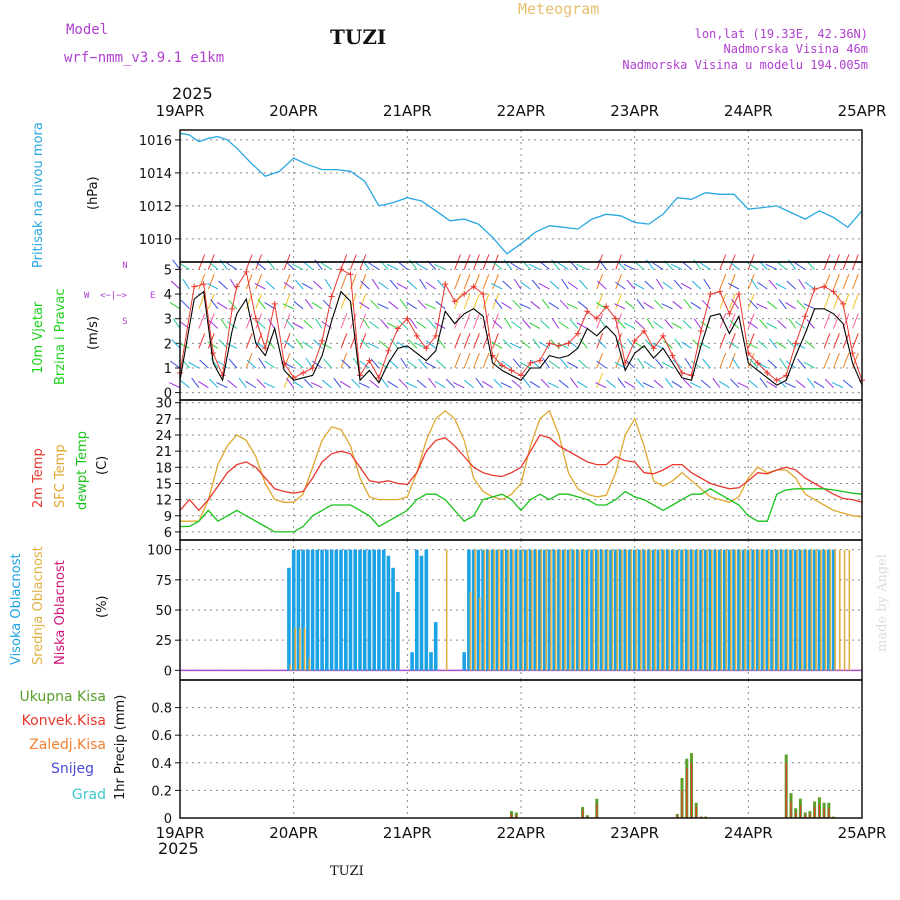  Describe the element at coordinates (862, 111) in the screenshot. I see `x-tick-top-6: 25APR` at that location.